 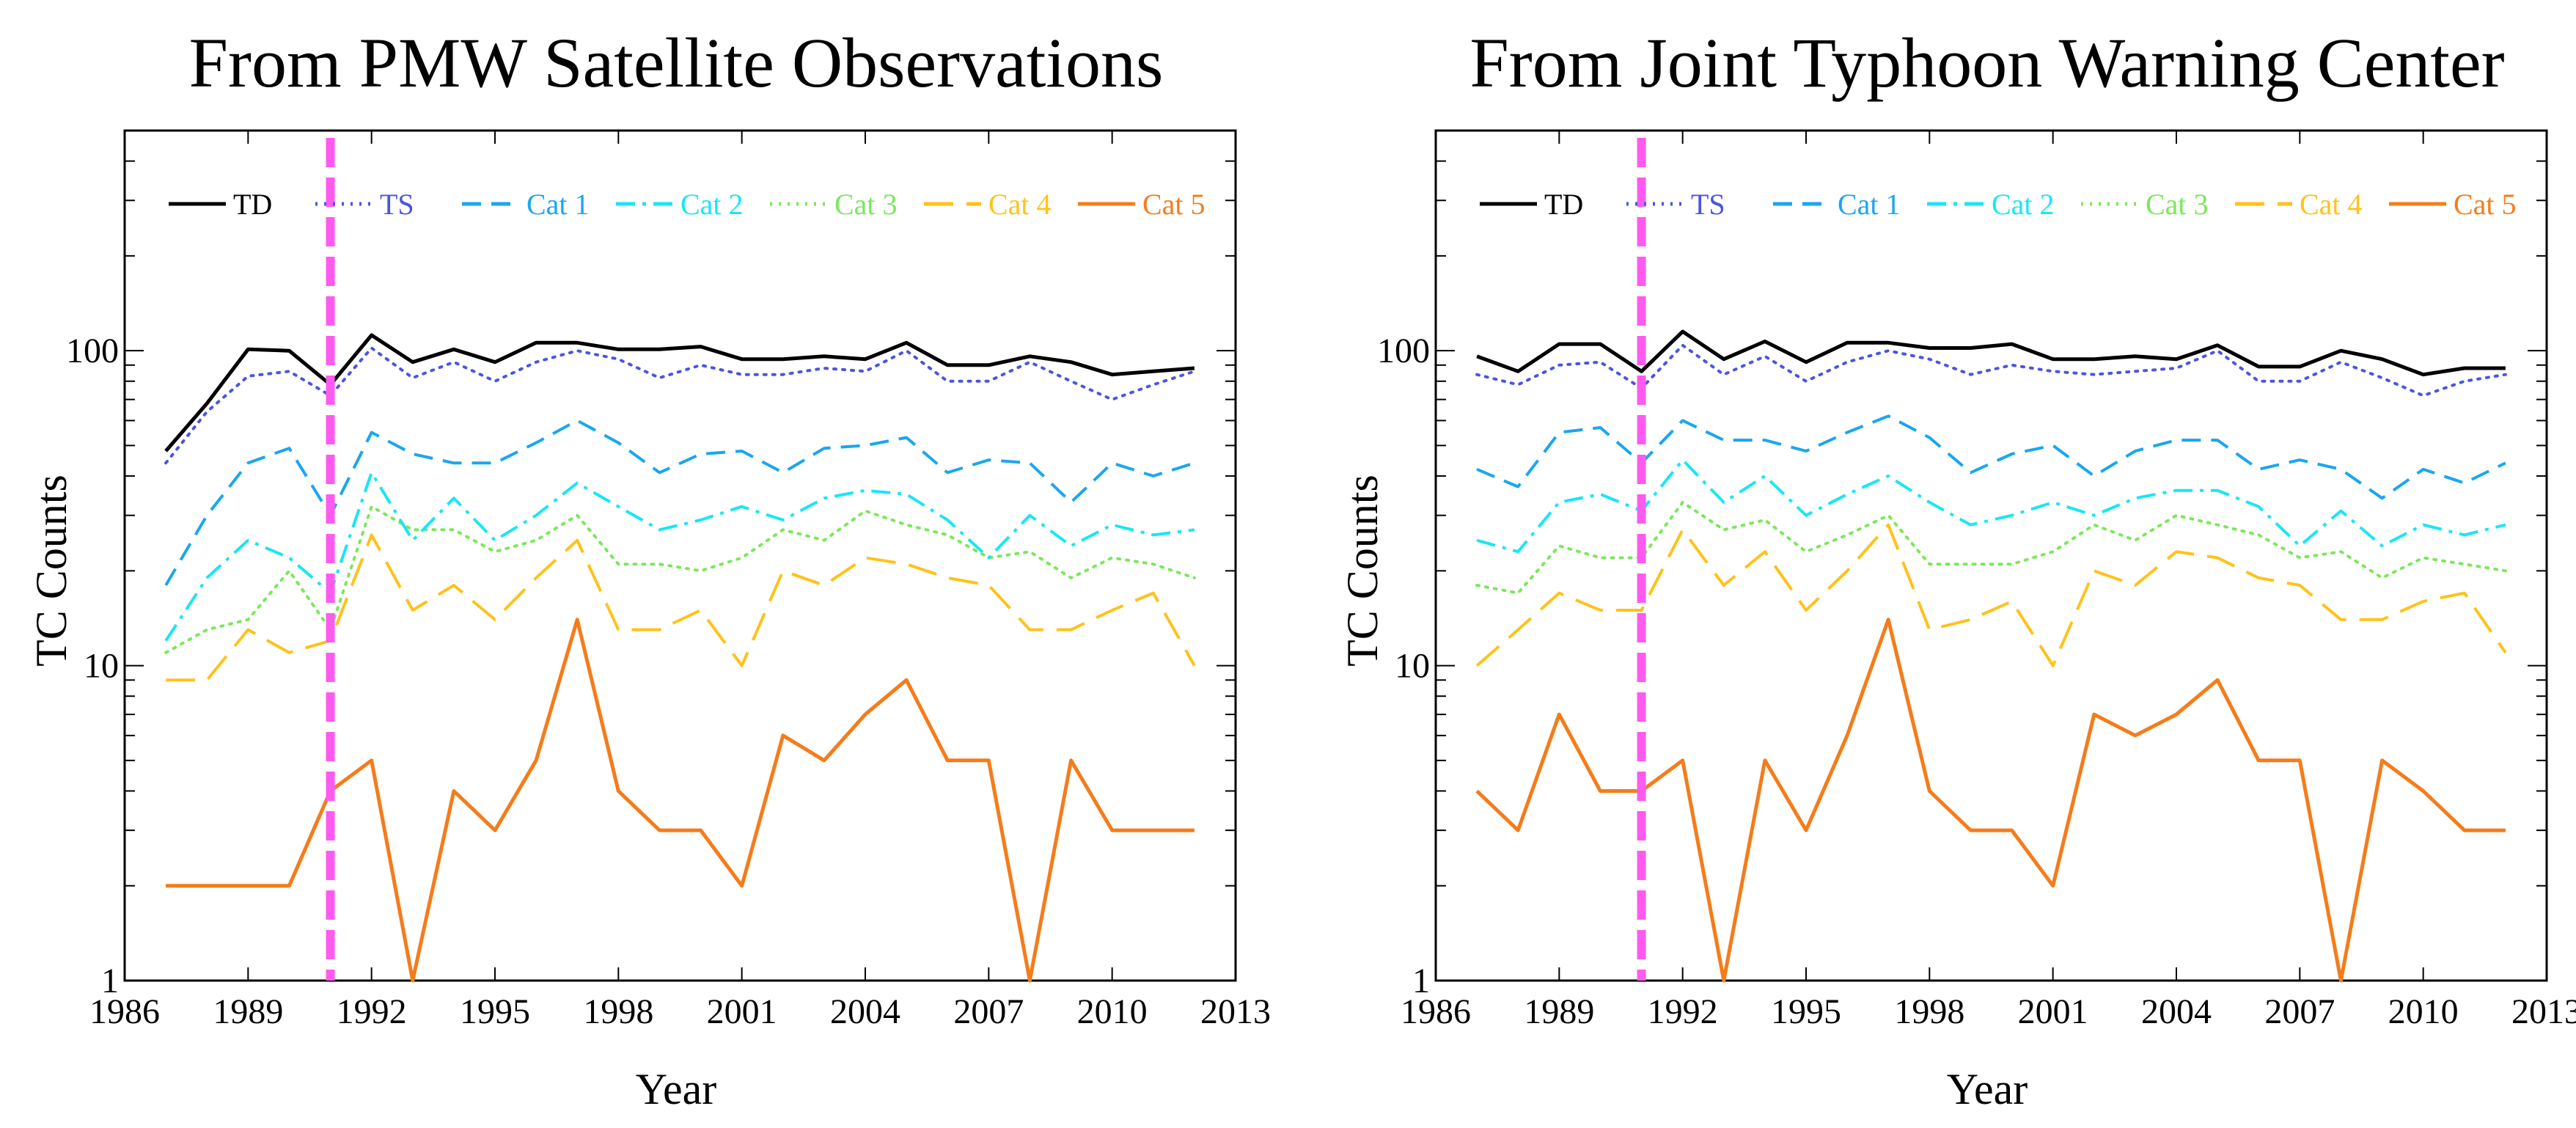 I want to click on chart-title: From PMW Satellite Observations, so click(x=677, y=62).